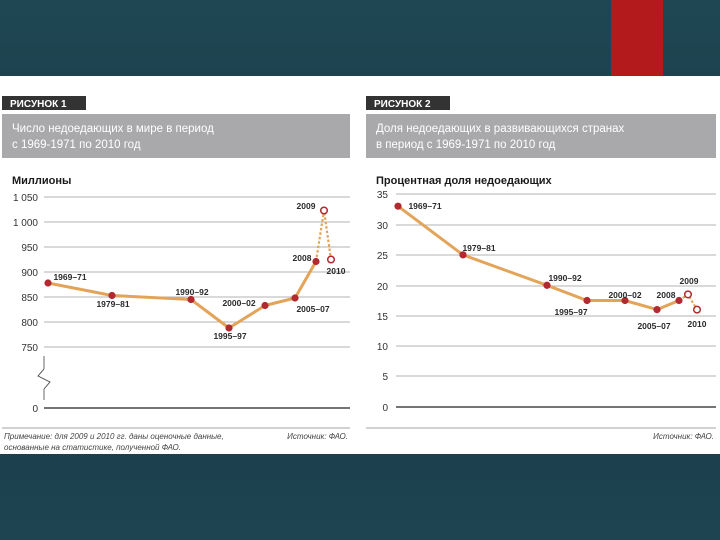 The width and height of the screenshot is (720, 540). I want to click on figure-title-line: в период с 1969-1971 по 2010 год, so click(466, 145).